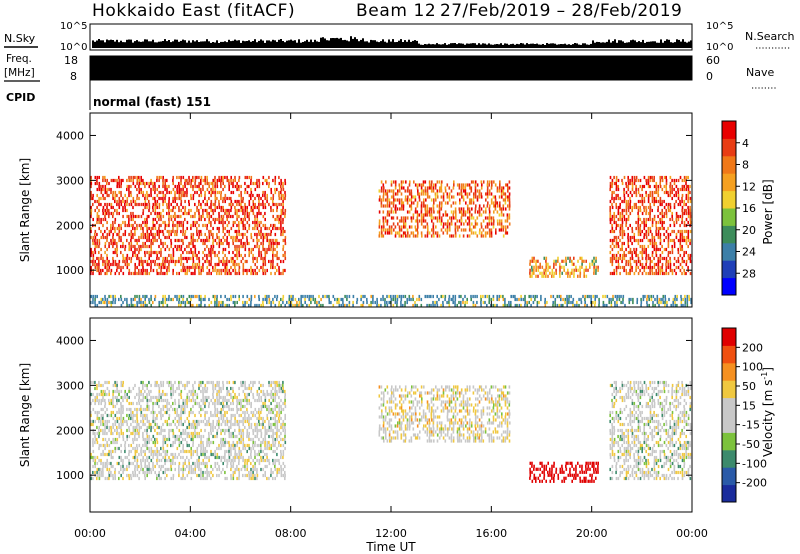 The width and height of the screenshot is (800, 554). I want to click on nsky-bar, so click(657, 45).